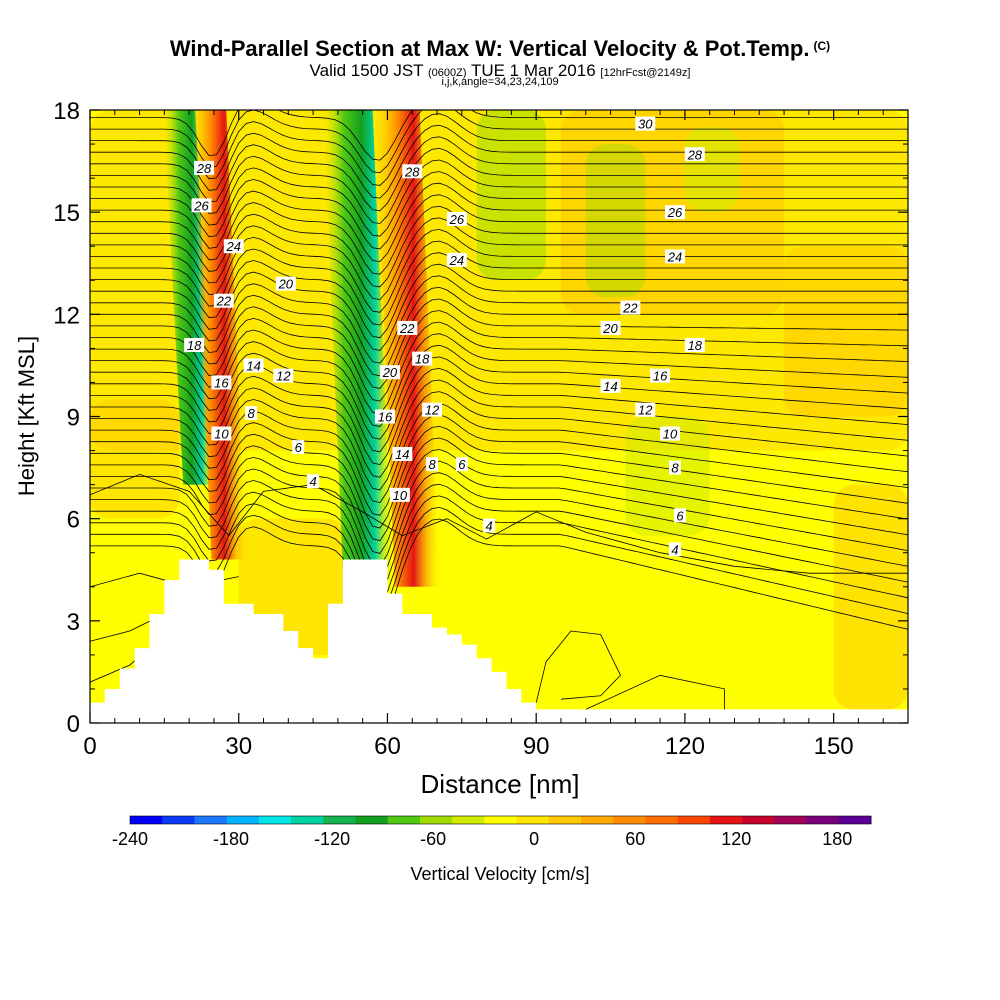 This screenshot has height=1000, width=1000. I want to click on colorbar-tick-label: -60, so click(433, 839).